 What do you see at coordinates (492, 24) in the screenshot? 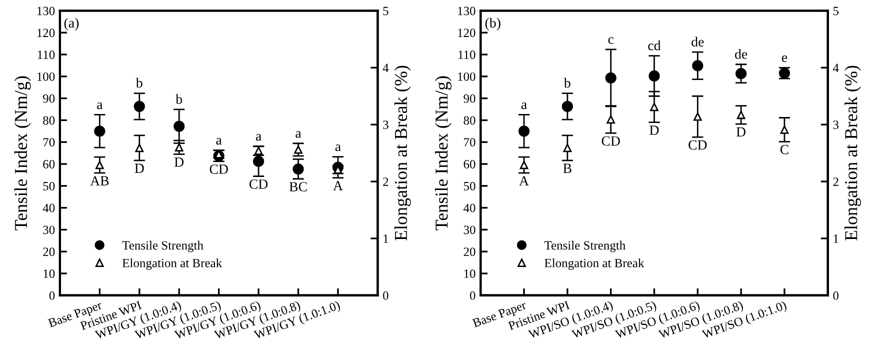
I see `annotation: (b)` at bounding box center [492, 24].